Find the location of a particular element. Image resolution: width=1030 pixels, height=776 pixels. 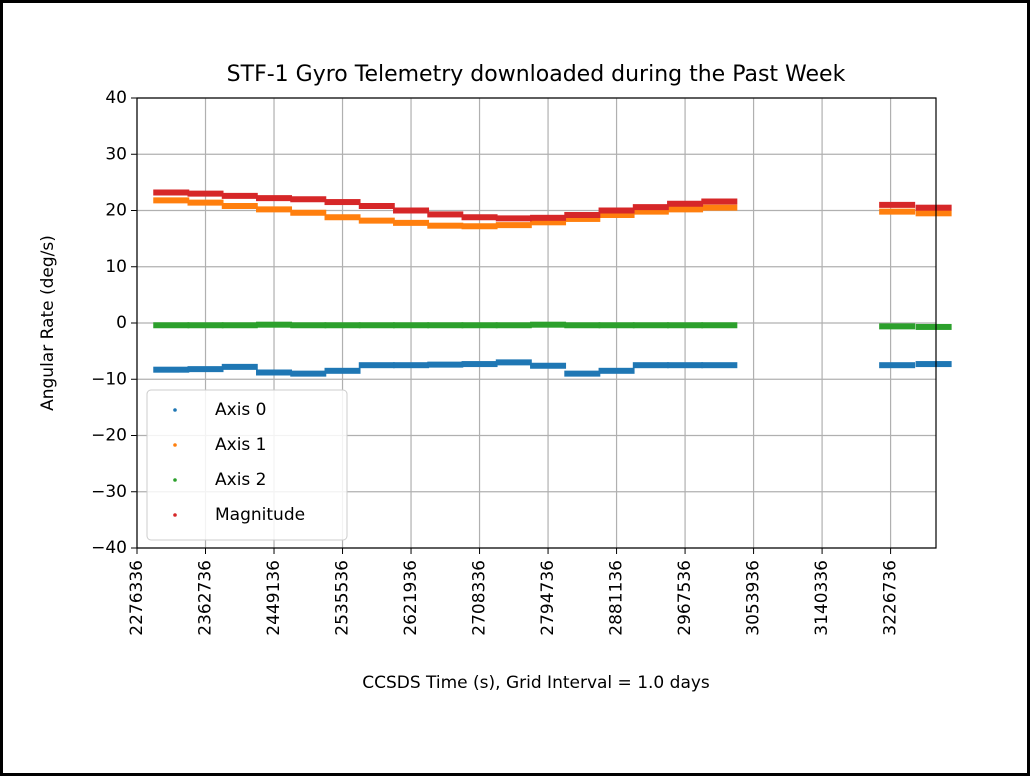

x-axis-label: CCSDS Time (s), Grid Interval = 1.0 days is located at coordinates (536, 683).